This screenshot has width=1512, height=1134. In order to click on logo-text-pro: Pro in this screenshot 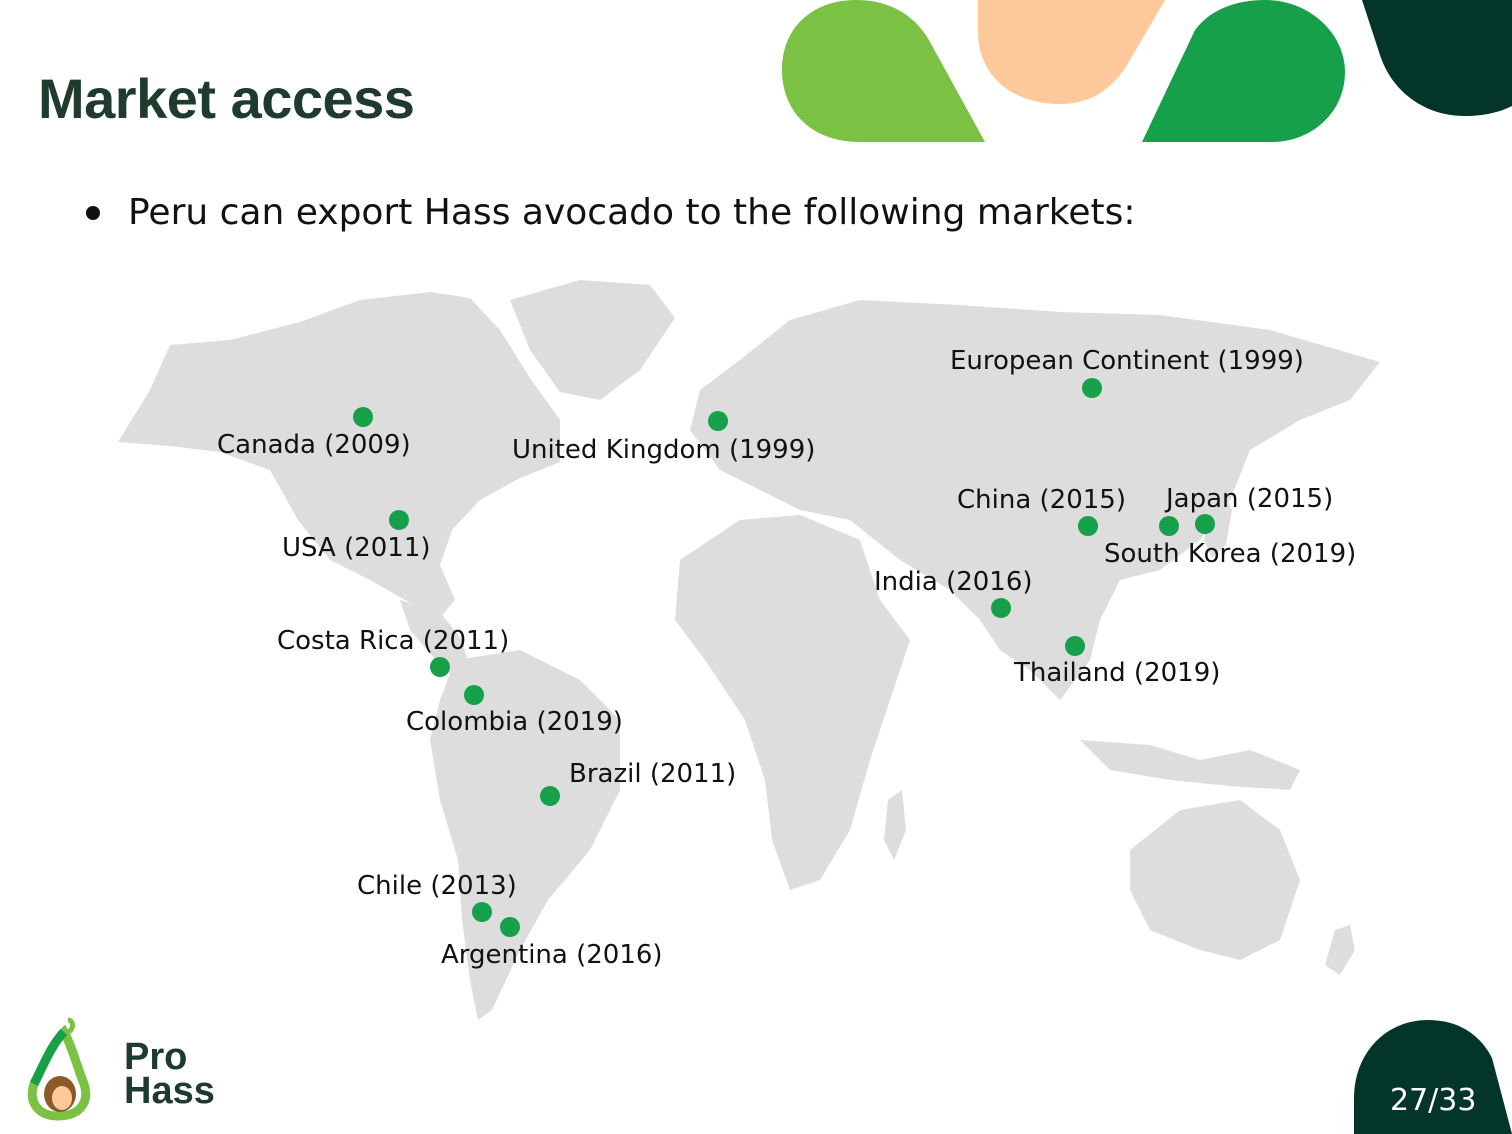, I will do `click(156, 1057)`.